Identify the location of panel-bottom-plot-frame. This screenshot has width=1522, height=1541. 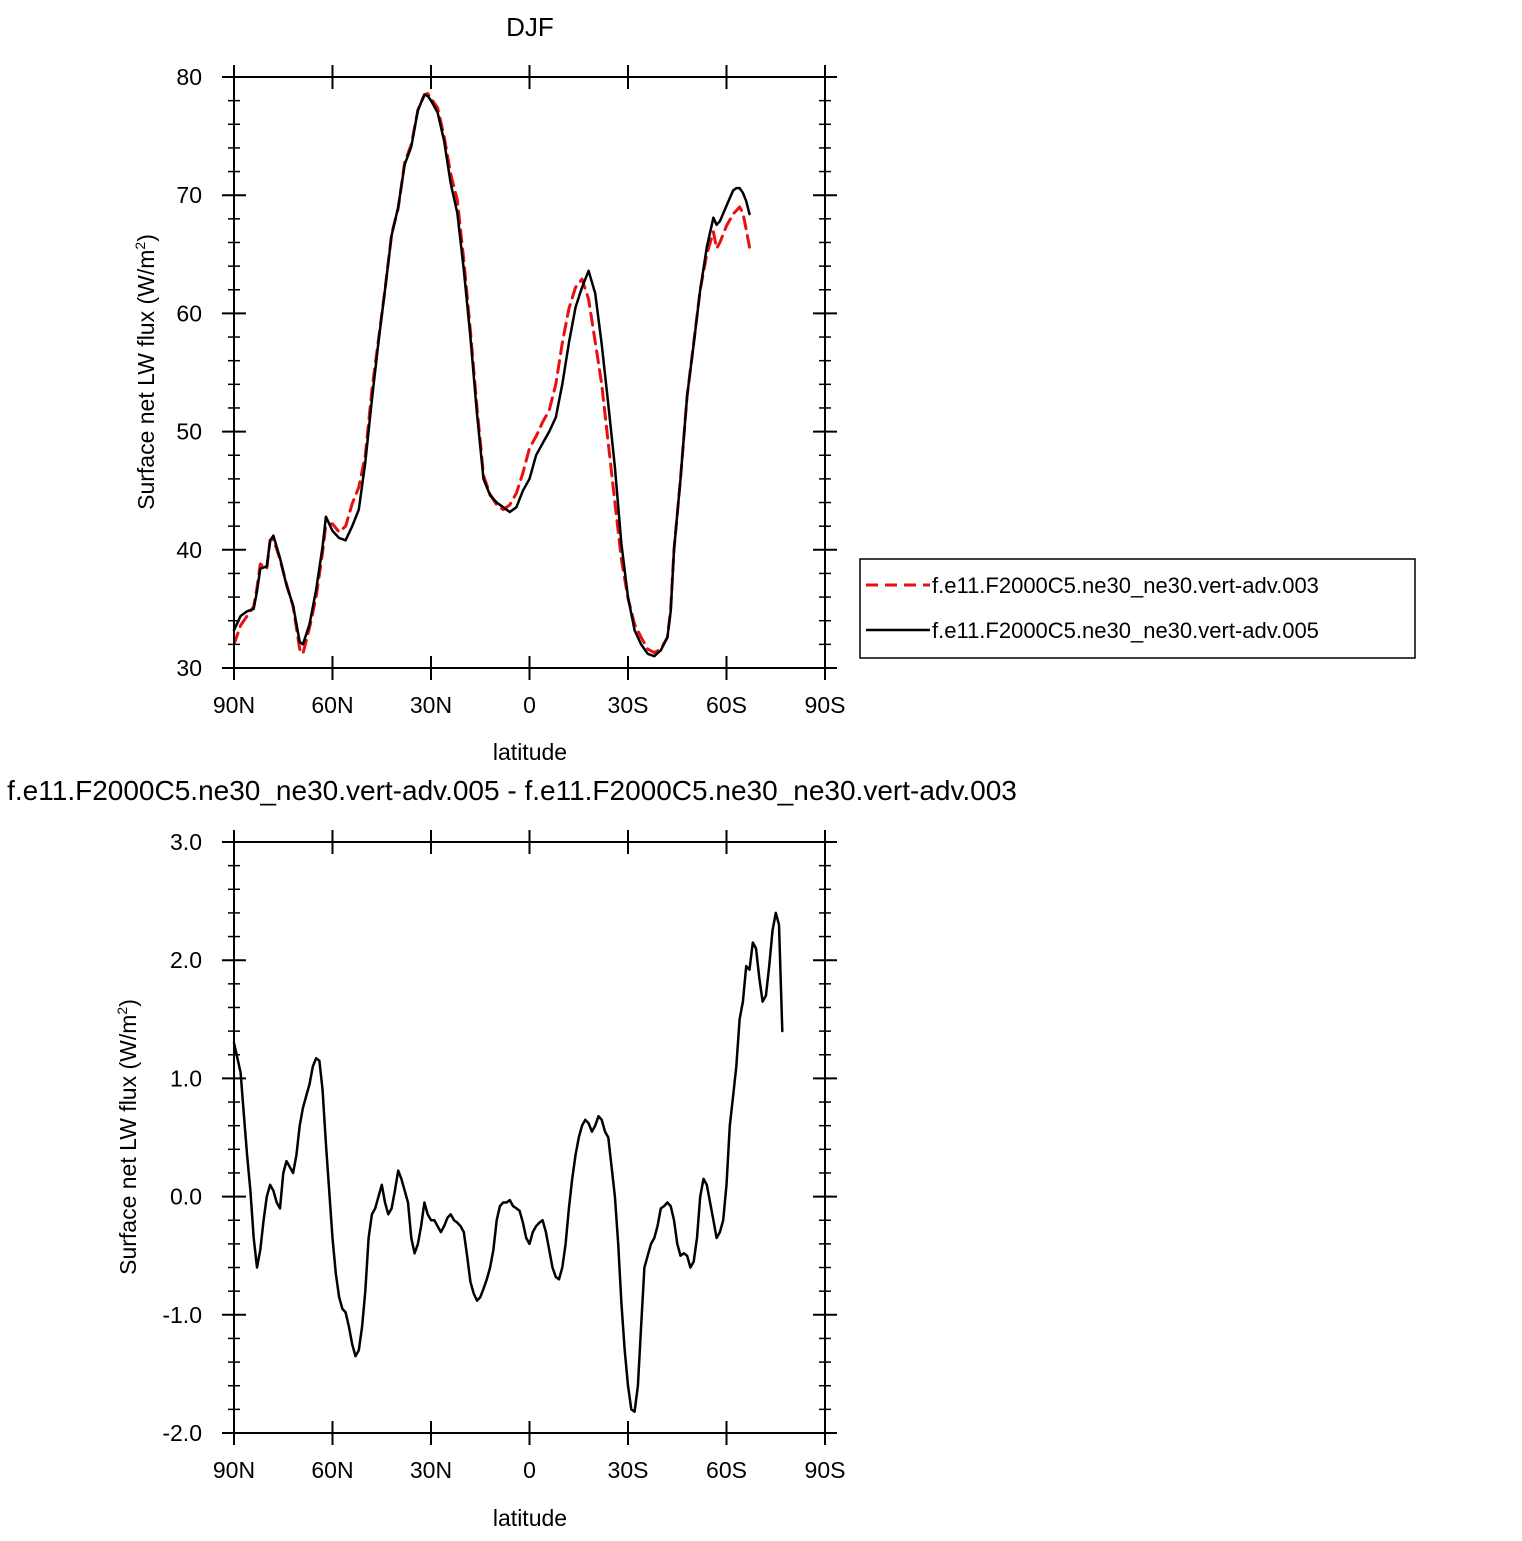
(529, 1137).